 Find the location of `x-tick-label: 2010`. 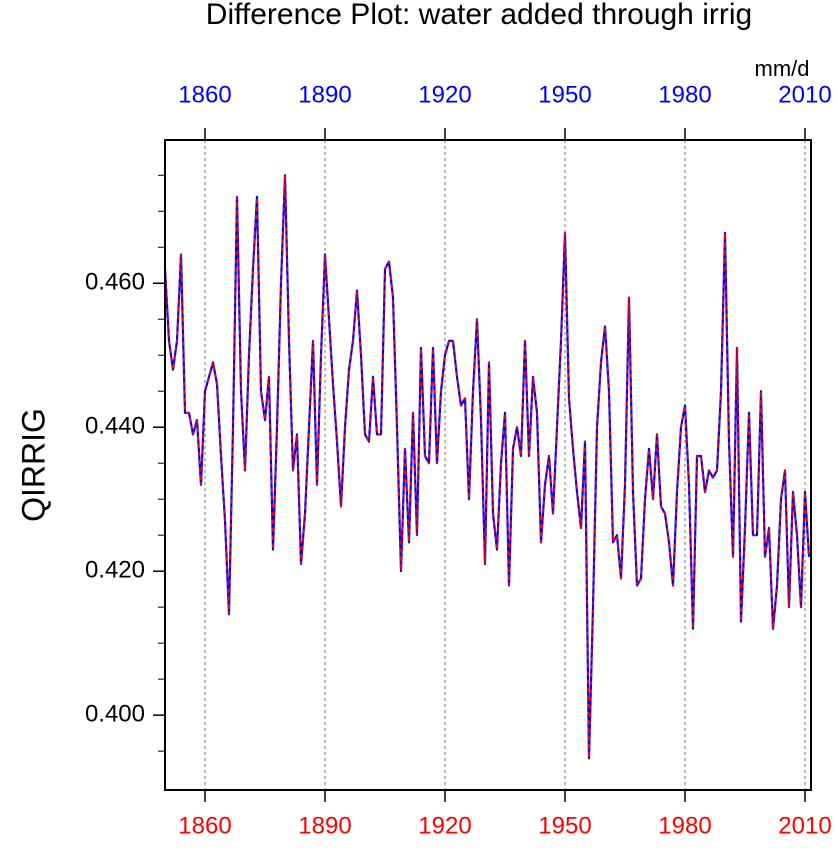

x-tick-label: 2010 is located at coordinates (804, 825).